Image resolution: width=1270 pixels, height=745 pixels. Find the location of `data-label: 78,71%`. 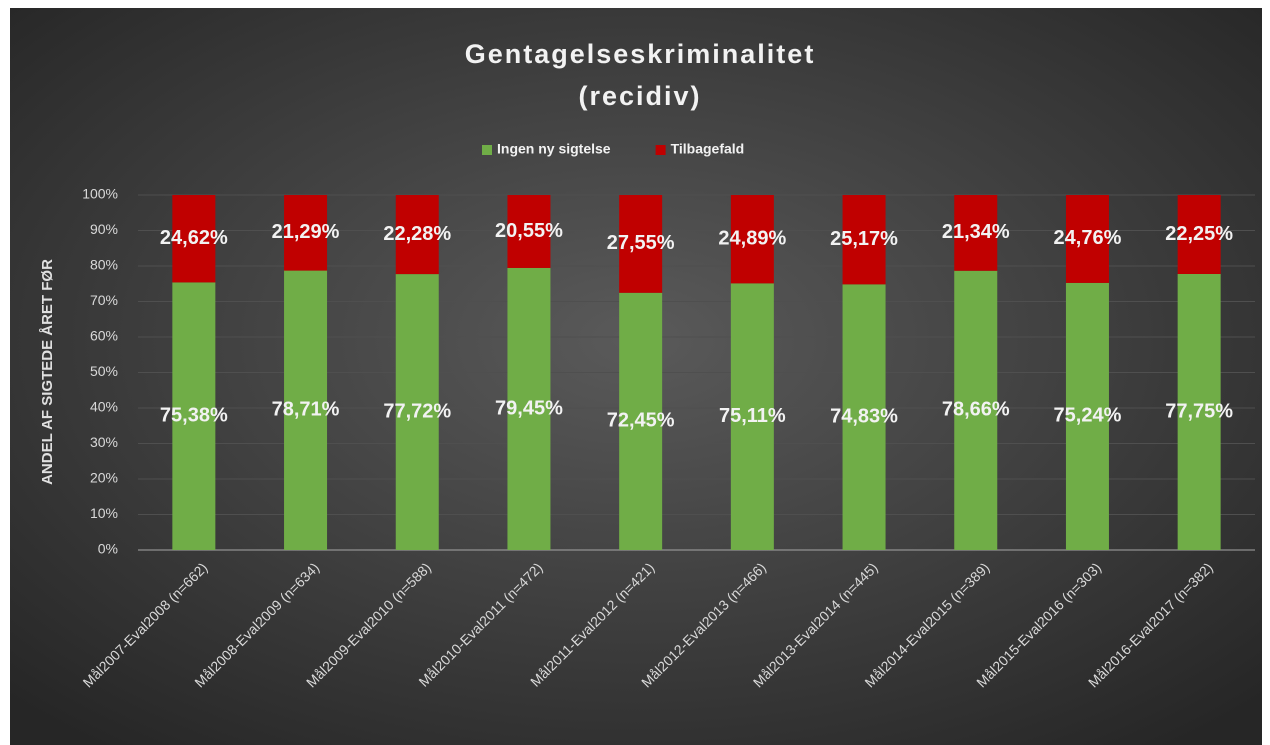

data-label: 78,71% is located at coordinates (306, 410).